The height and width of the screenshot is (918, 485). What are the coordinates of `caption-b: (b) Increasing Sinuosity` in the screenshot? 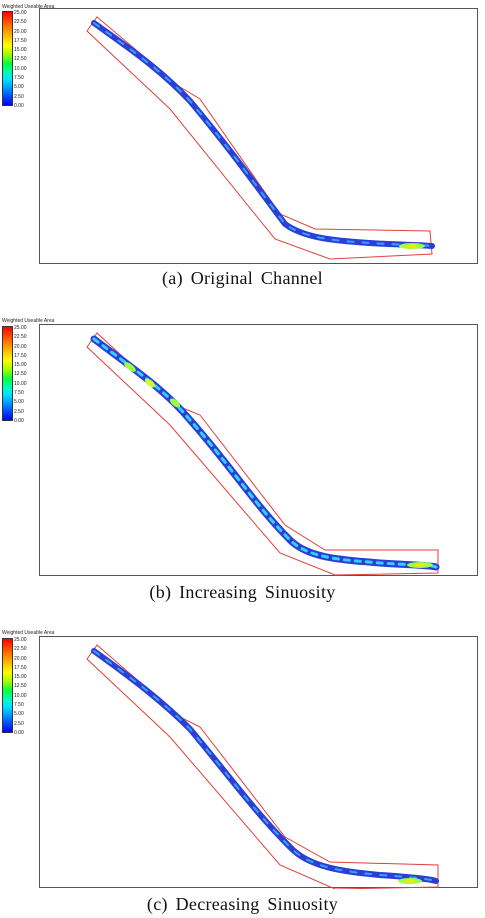 It's located at (242, 592).